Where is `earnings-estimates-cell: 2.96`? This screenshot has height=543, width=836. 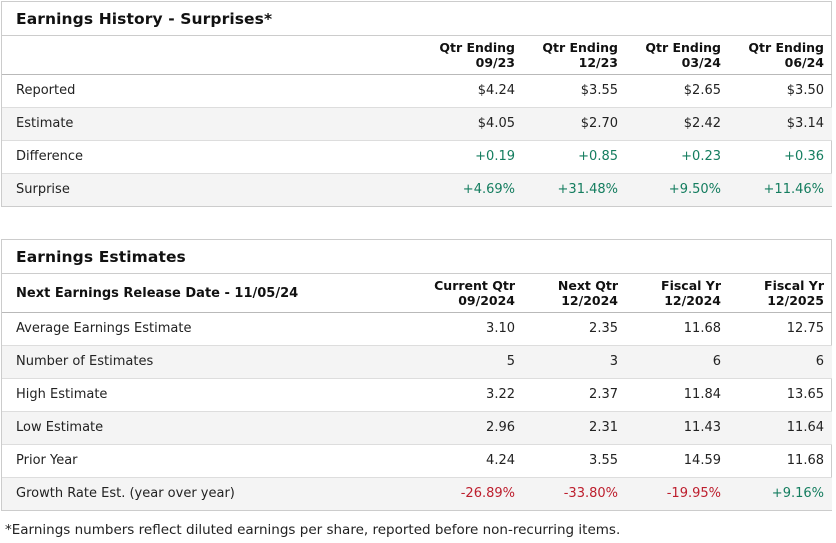 earnings-estimates-cell: 2.96 is located at coordinates (471, 428).